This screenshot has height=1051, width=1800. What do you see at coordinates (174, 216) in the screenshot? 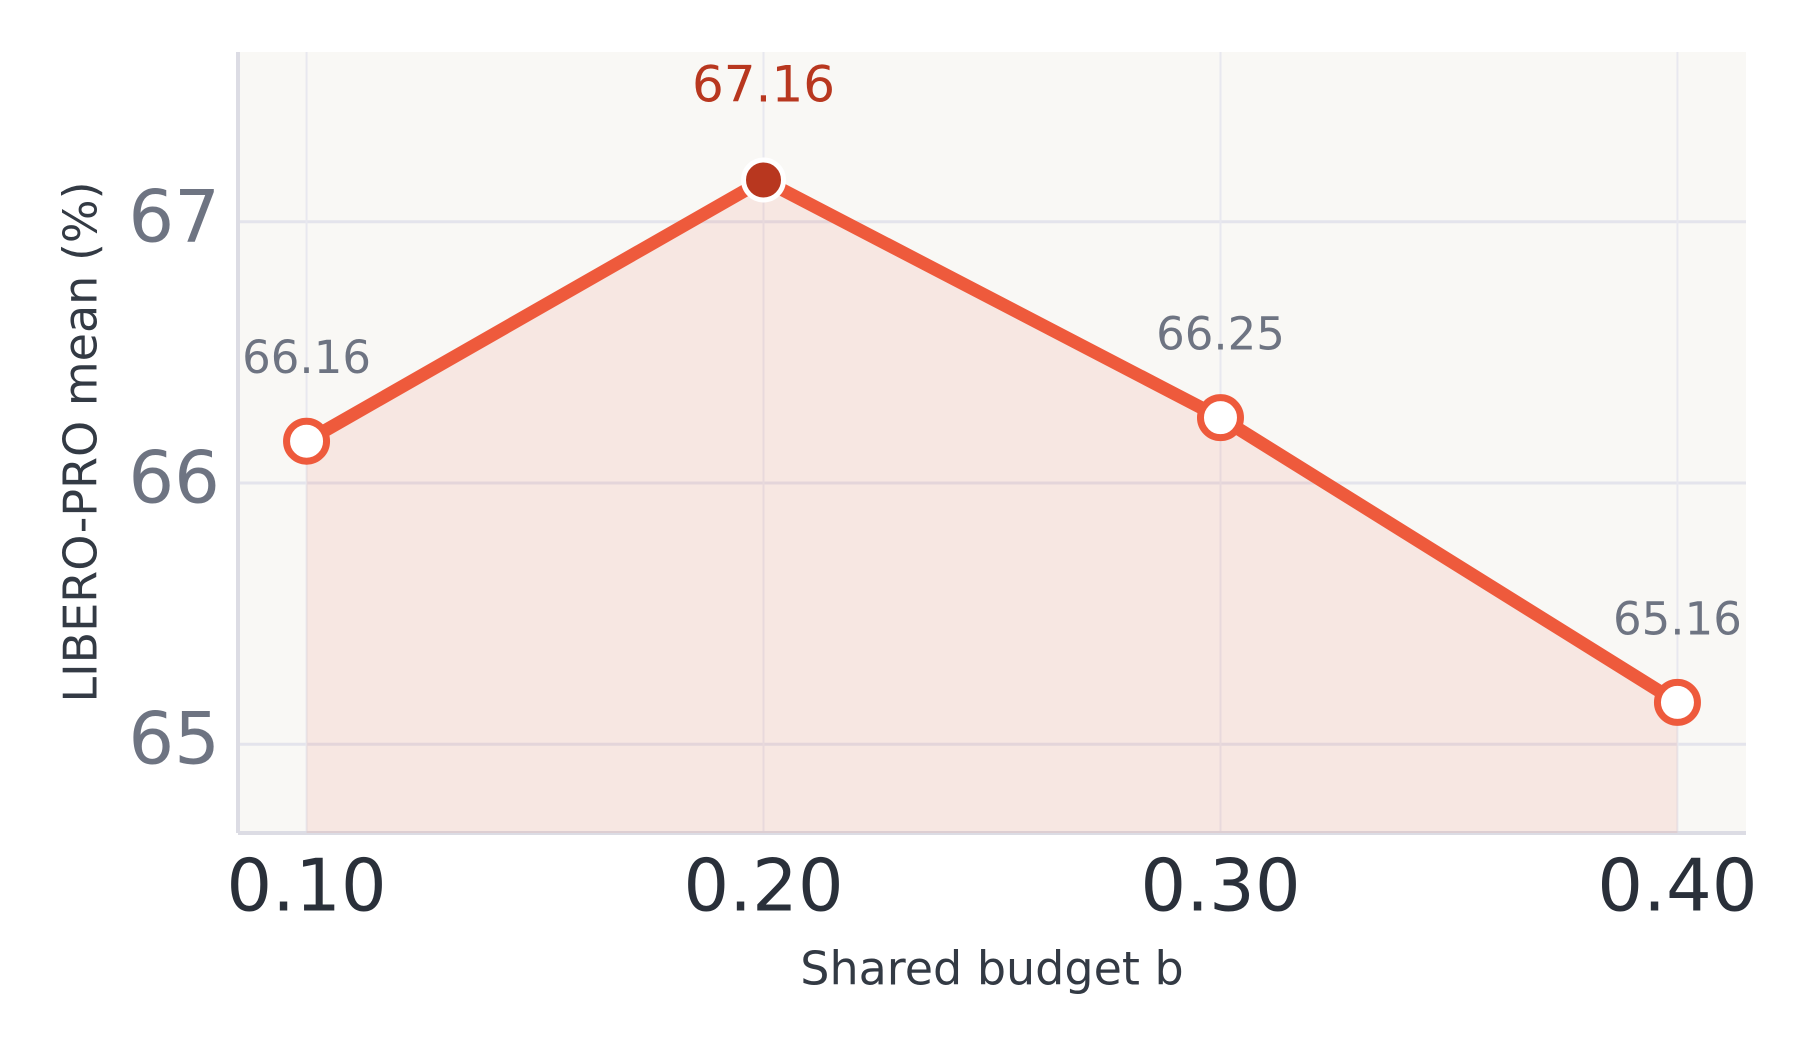
I see `y-tick-label: 67` at bounding box center [174, 216].